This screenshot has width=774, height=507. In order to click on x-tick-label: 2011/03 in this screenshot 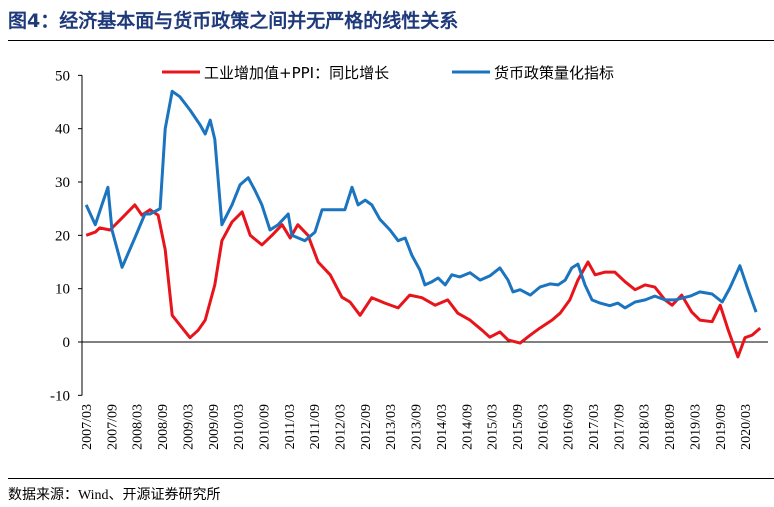, I will do `click(290, 426)`.